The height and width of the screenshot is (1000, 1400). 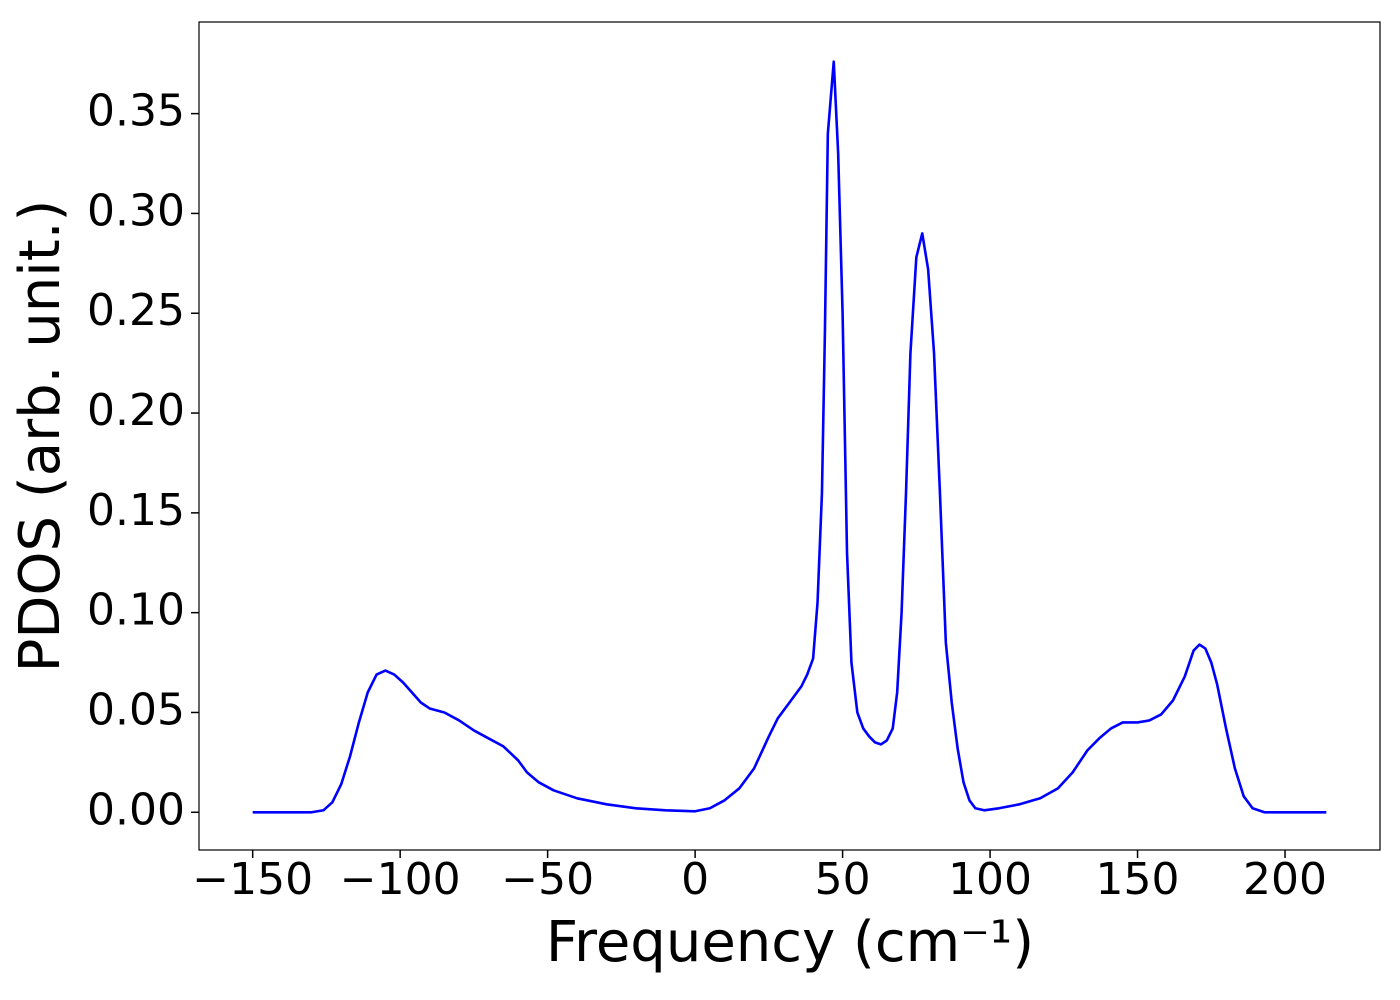 What do you see at coordinates (136, 510) in the screenshot?
I see `y-tick-label: 0.15` at bounding box center [136, 510].